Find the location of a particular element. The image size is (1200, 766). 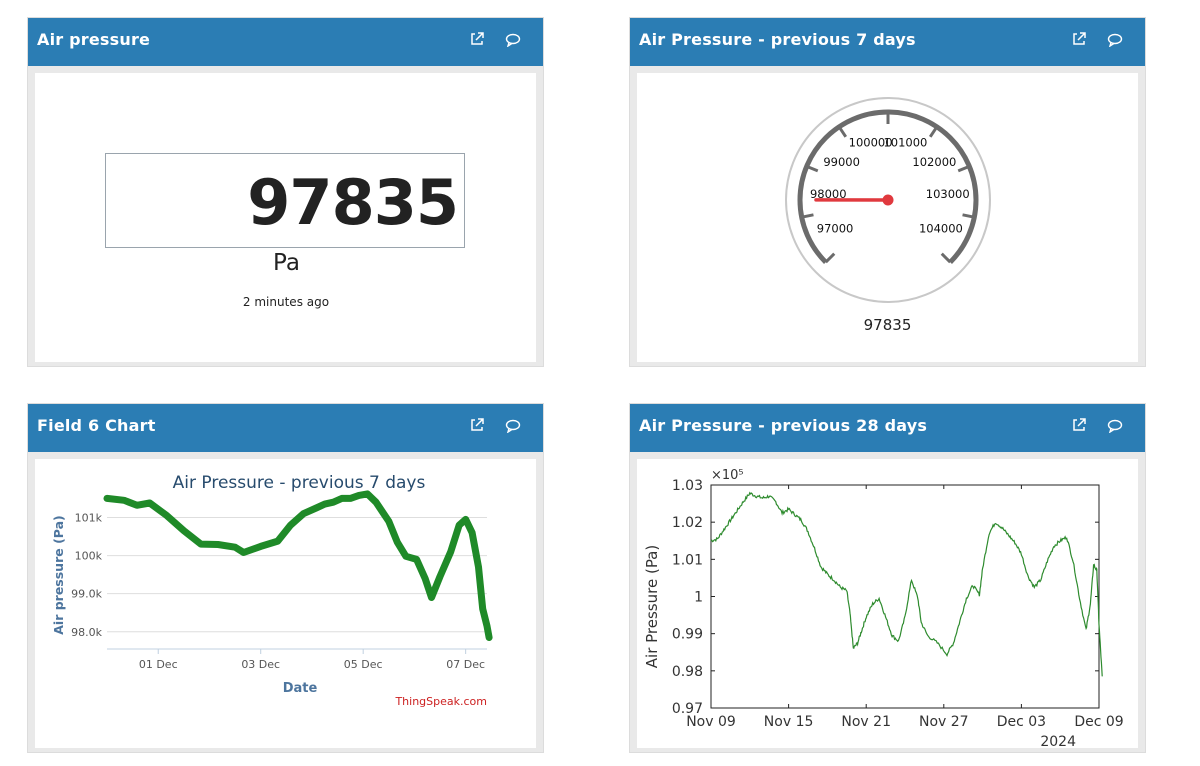

gauge-value: 97835 is located at coordinates (887, 325).